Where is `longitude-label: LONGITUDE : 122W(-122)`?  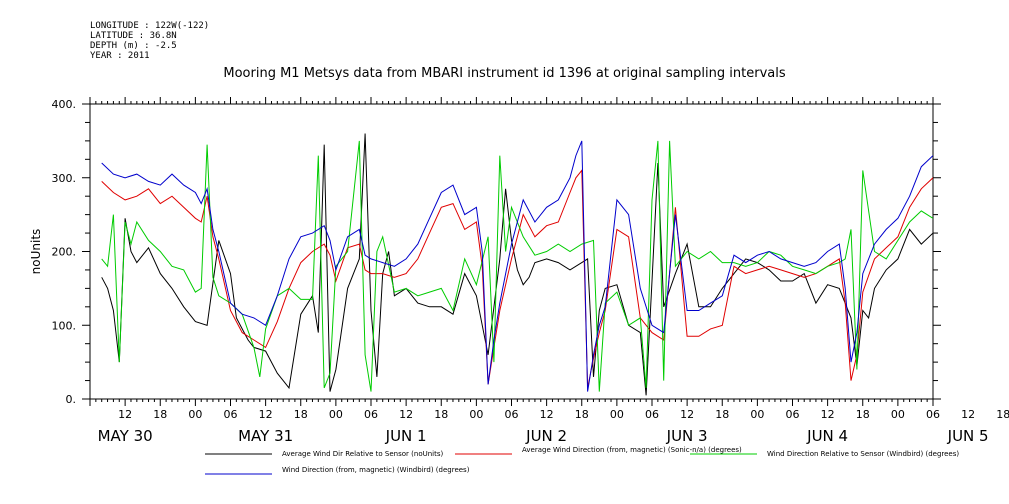
longitude-label: LONGITUDE : 122W(-122) is located at coordinates (150, 26).